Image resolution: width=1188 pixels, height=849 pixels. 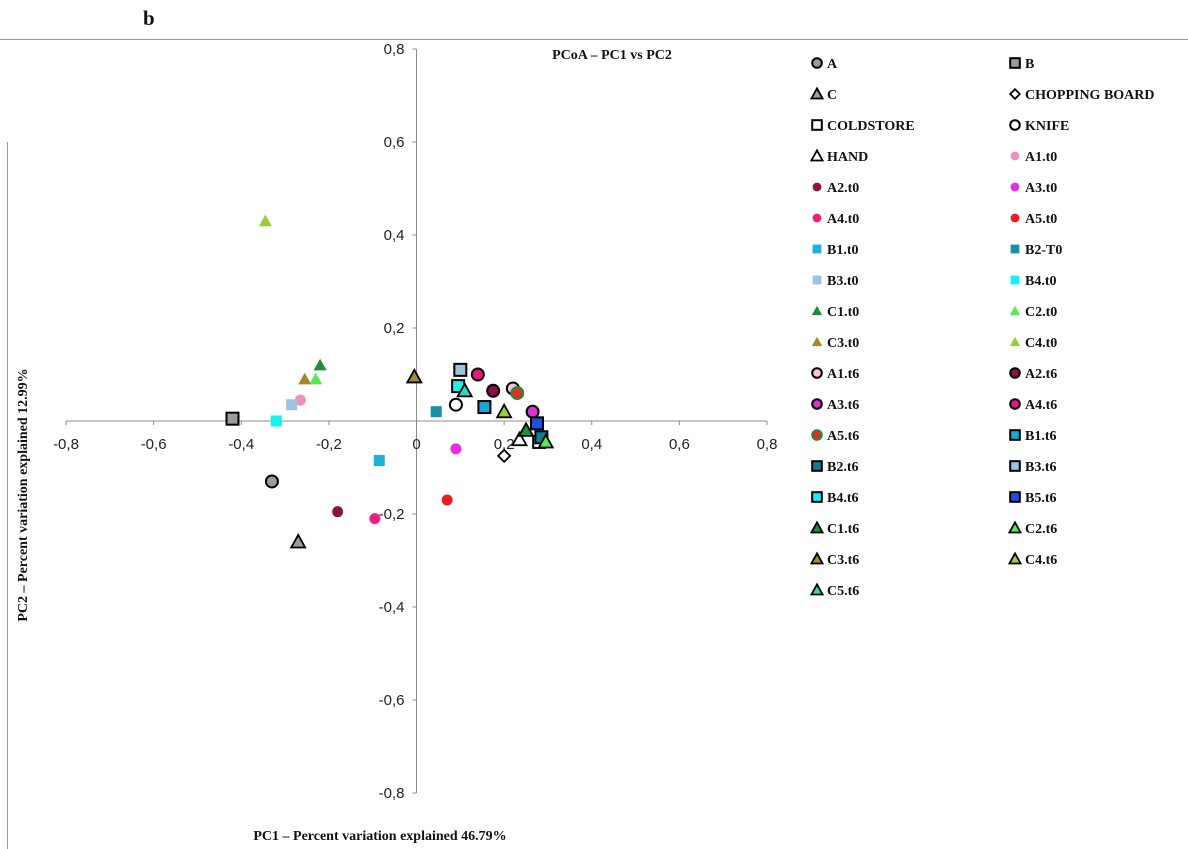 What do you see at coordinates (477, 374) in the screenshot?
I see `point-a4-t6` at bounding box center [477, 374].